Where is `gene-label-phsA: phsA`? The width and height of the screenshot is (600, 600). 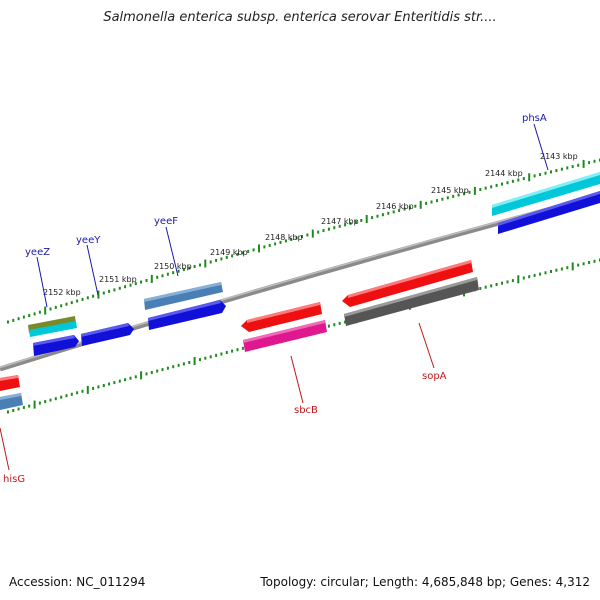
gene-label-phsA: phsA is located at coordinates (534, 118).